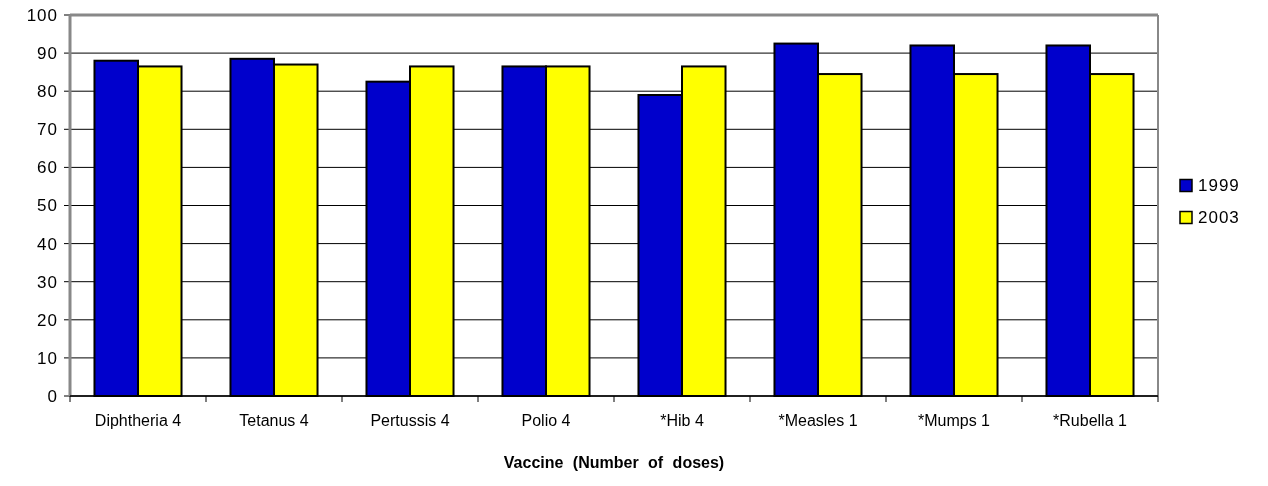 The height and width of the screenshot is (486, 1268). Describe the element at coordinates (47, 320) in the screenshot. I see `y-tick-label: 20` at that location.